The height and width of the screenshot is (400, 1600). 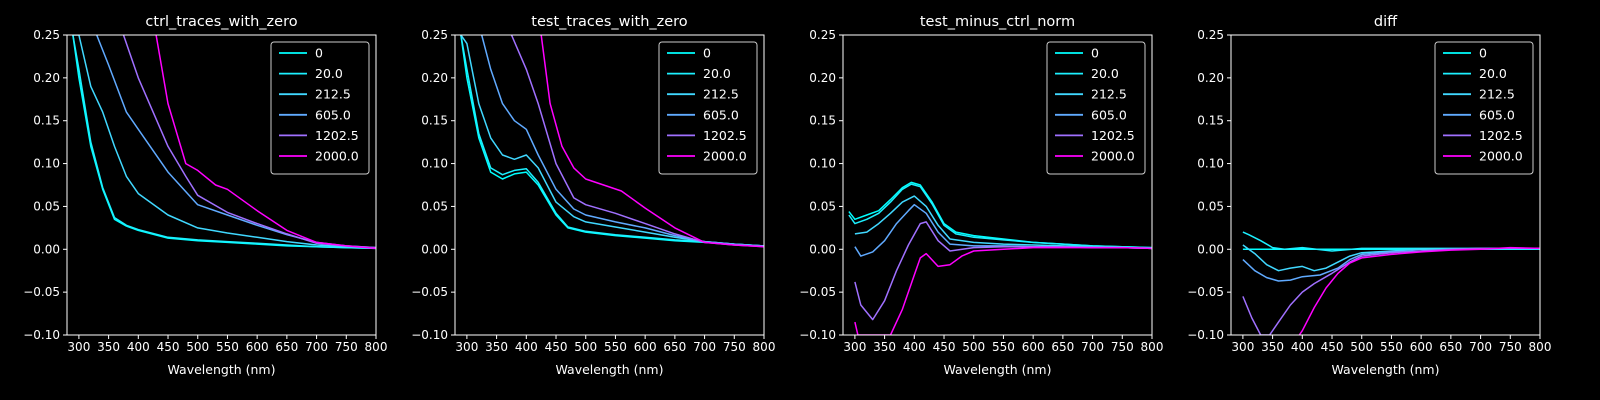 What do you see at coordinates (610, 369) in the screenshot?
I see `x-axis-label: Wavelength (nm)` at bounding box center [610, 369].